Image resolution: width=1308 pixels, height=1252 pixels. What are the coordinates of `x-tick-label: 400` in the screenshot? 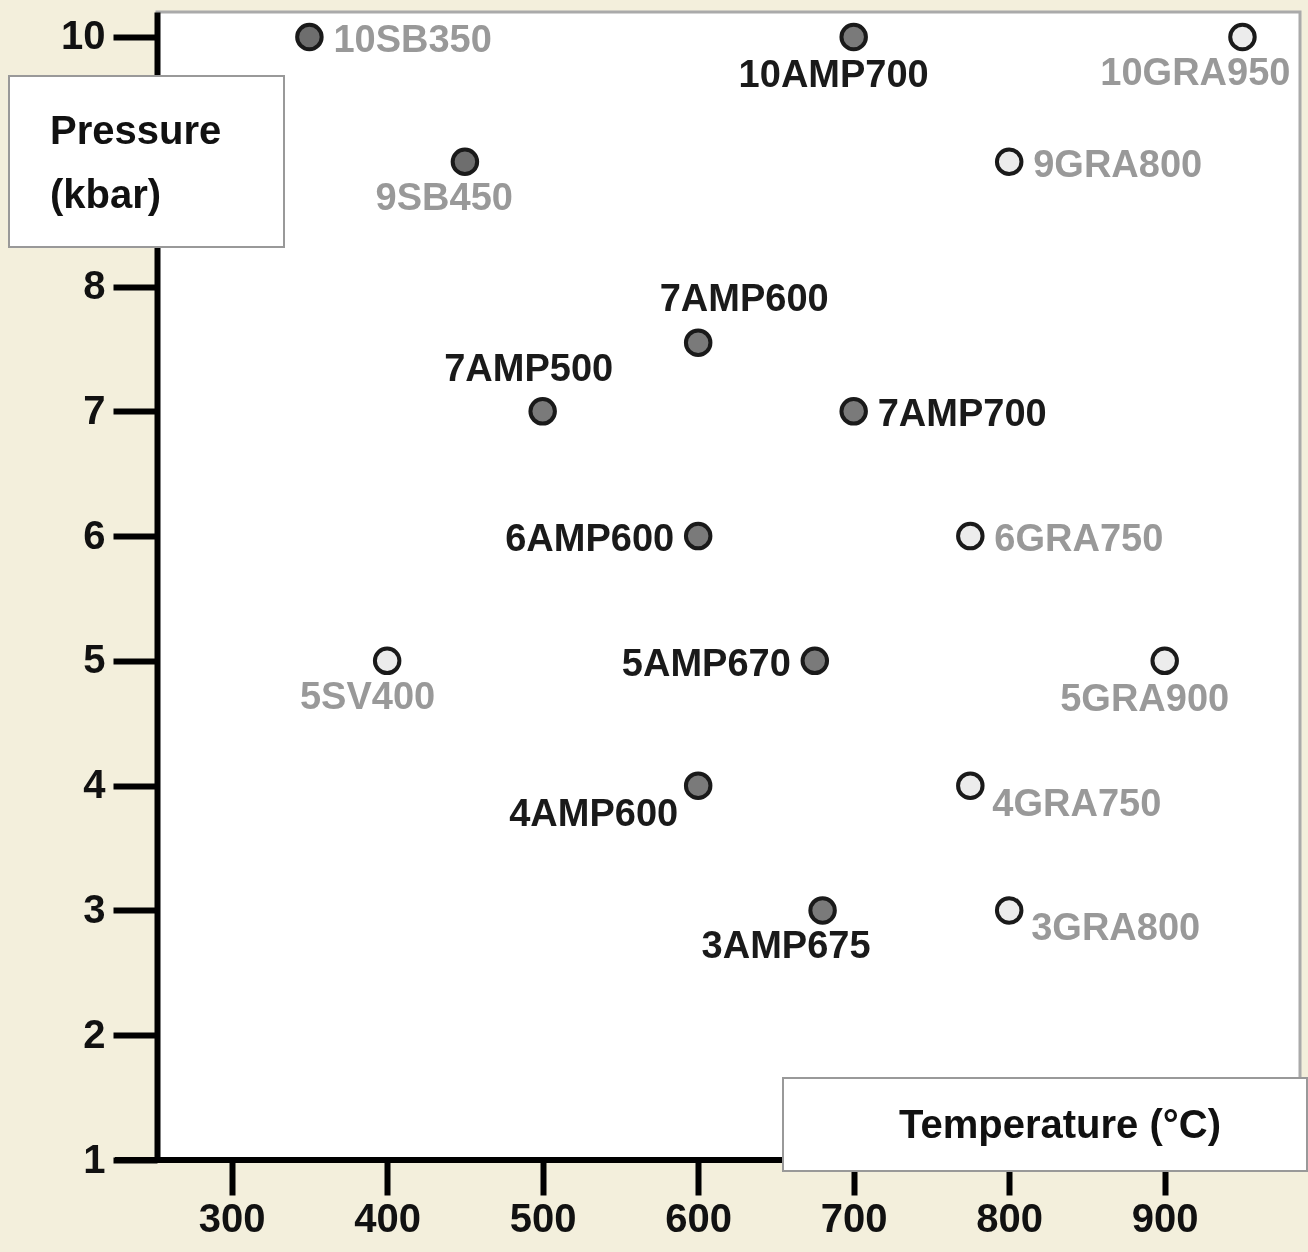 It's located at (388, 1217).